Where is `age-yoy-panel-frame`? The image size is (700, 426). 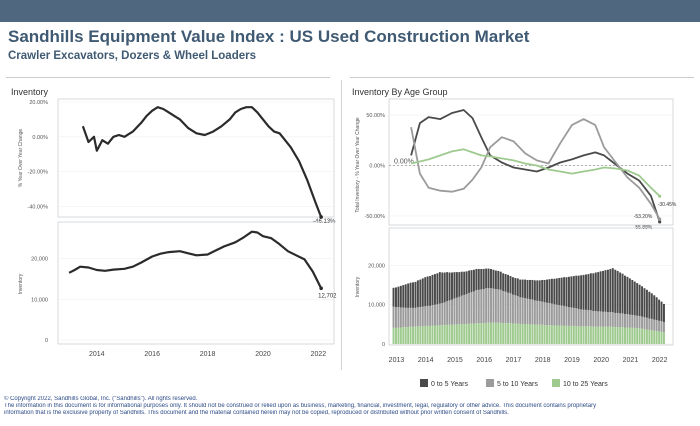 age-yoy-panel-frame is located at coordinates (531, 162).